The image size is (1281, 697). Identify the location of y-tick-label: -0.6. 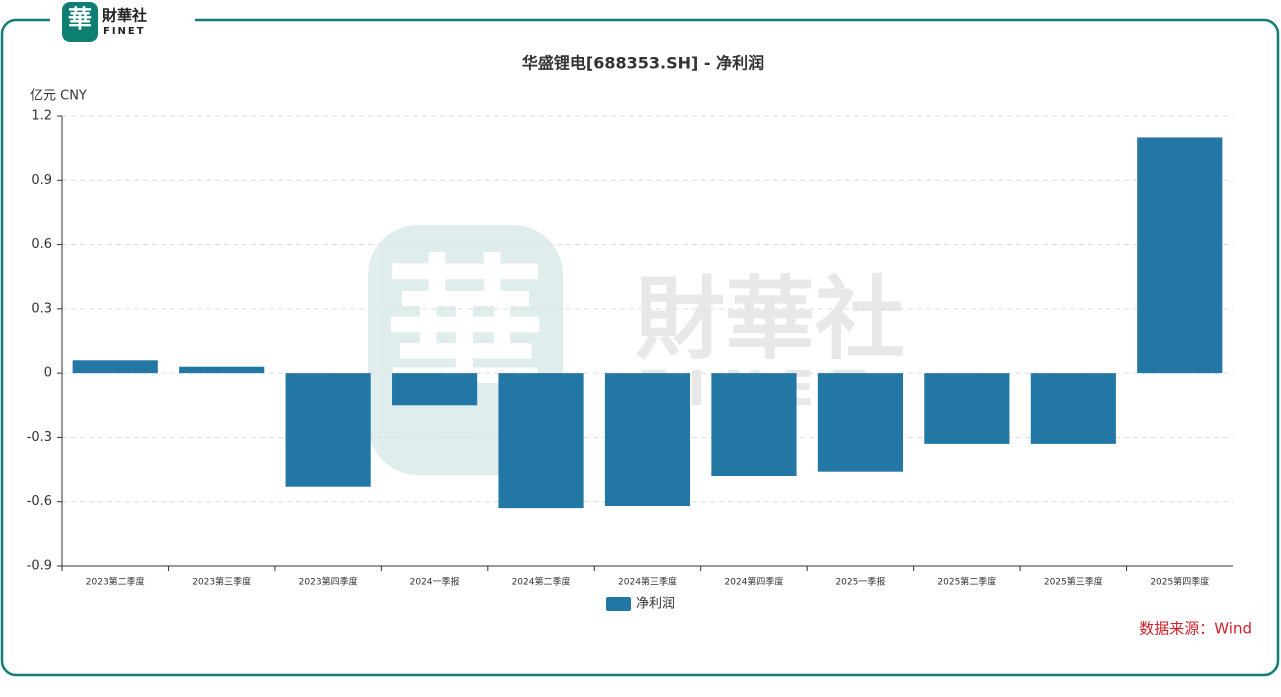
(39, 501).